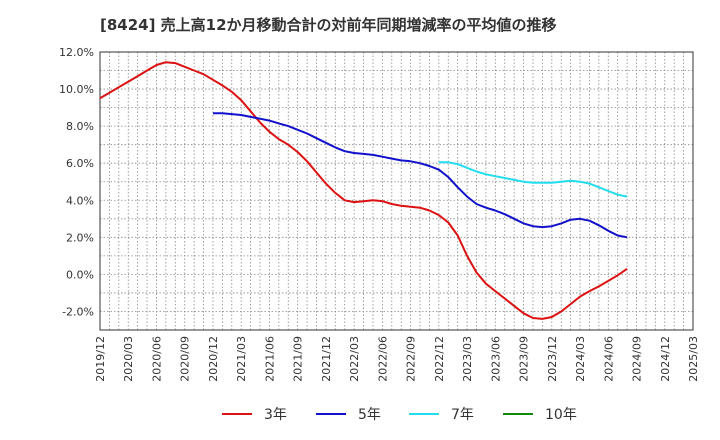 The image size is (720, 440). Describe the element at coordinates (552, 359) in the screenshot. I see `x-tick-label: 2023/12` at that location.